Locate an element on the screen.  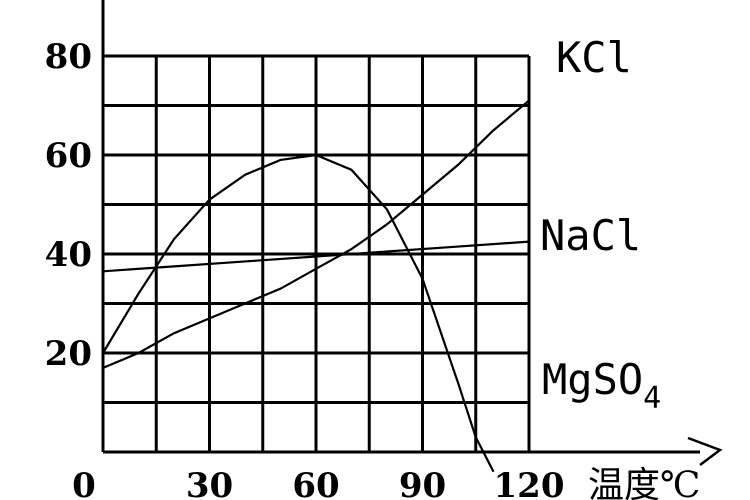
series-label-nacl: NaCl is located at coordinates (590, 235).